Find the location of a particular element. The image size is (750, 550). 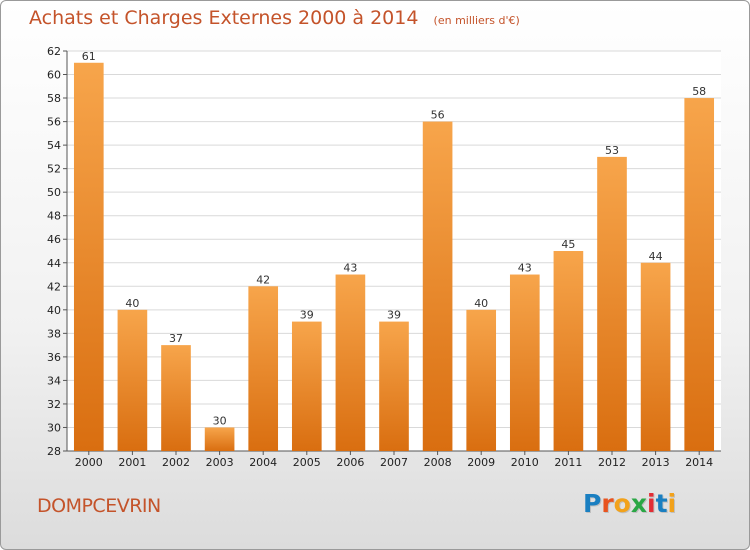

bar-2004 is located at coordinates (263, 368).